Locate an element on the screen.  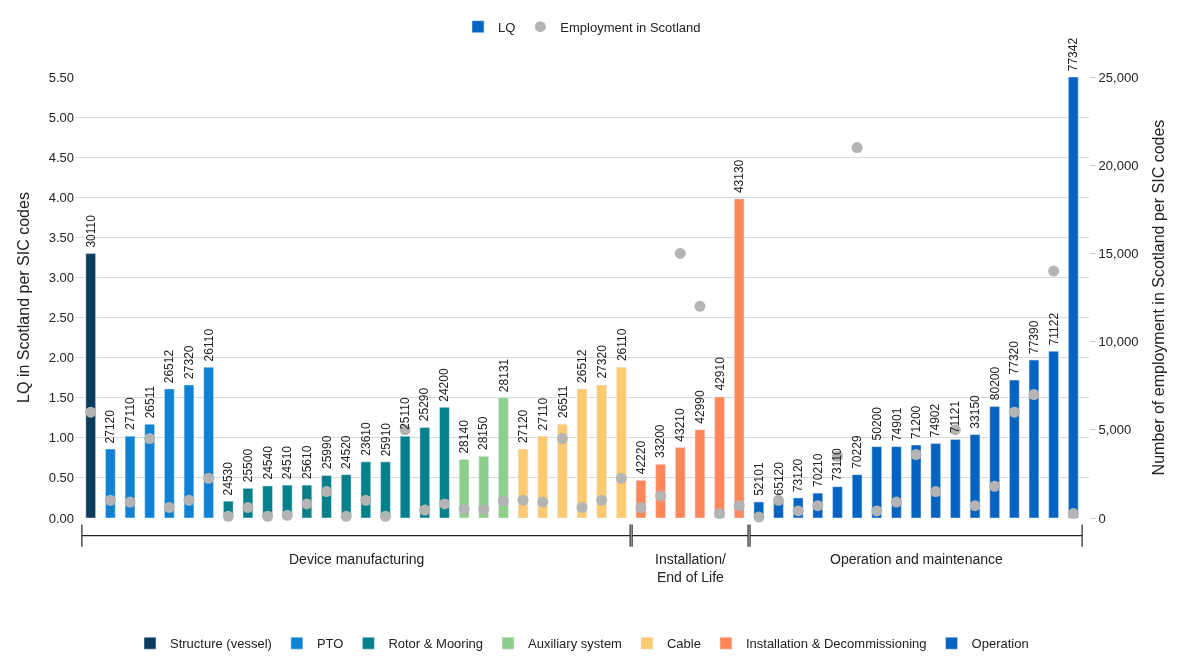
x-tick-label: 27320 is located at coordinates (601, 361).